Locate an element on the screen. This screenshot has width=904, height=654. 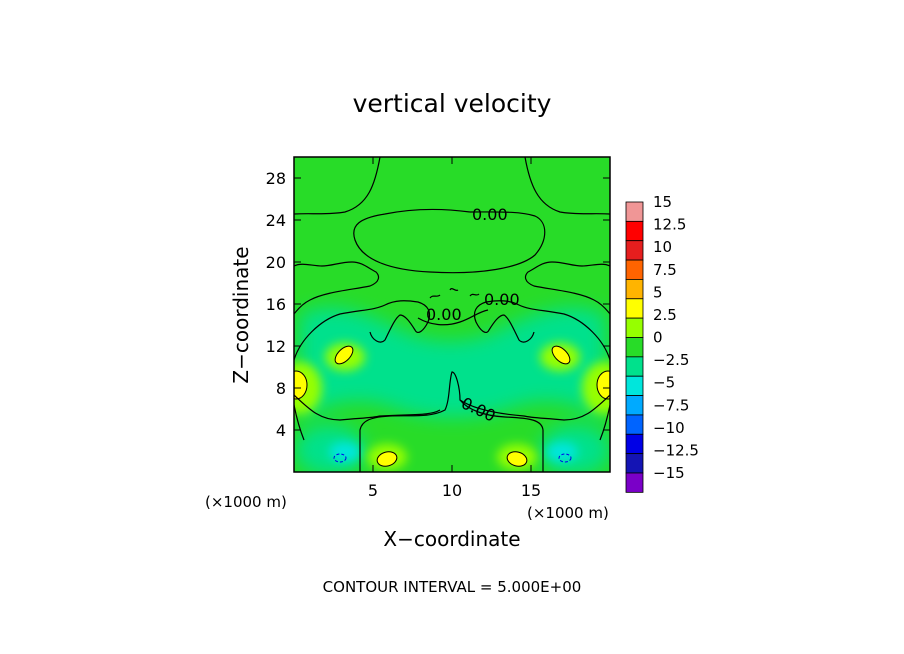
colorbar-label: −10 is located at coordinates (669, 428).